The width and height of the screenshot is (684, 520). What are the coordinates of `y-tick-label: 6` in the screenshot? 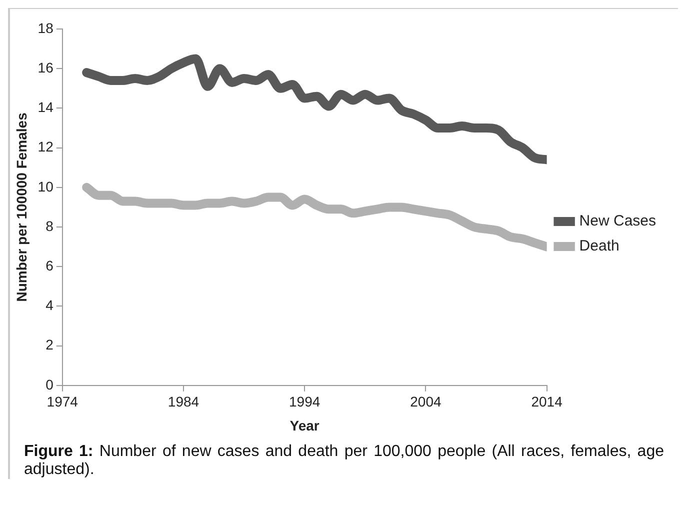 It's located at (50, 265).